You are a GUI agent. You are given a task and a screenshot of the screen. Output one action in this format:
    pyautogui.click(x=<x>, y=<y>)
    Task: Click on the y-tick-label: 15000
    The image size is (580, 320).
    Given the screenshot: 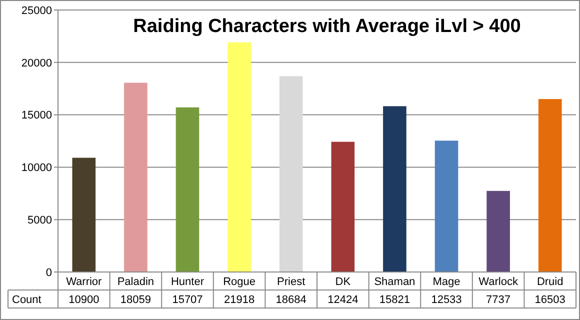 What is the action you would take?
    pyautogui.click(x=36, y=116)
    